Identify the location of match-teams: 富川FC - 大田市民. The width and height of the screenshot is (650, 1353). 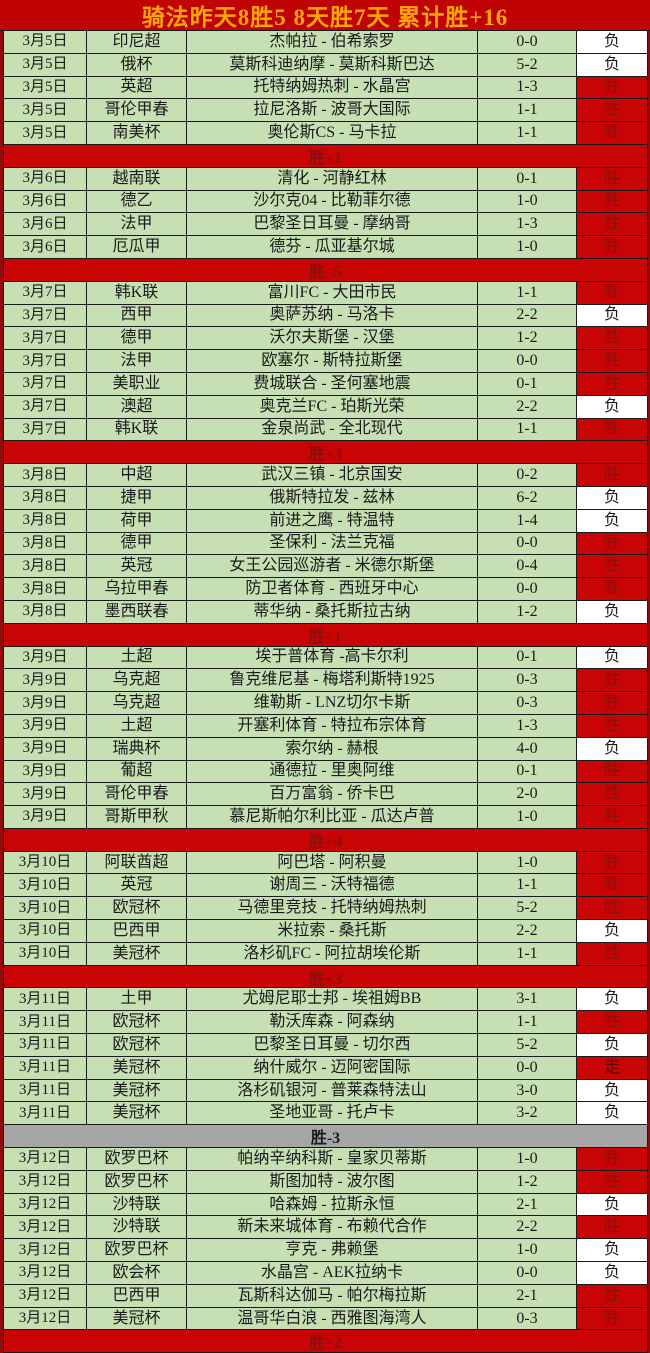
(332, 293).